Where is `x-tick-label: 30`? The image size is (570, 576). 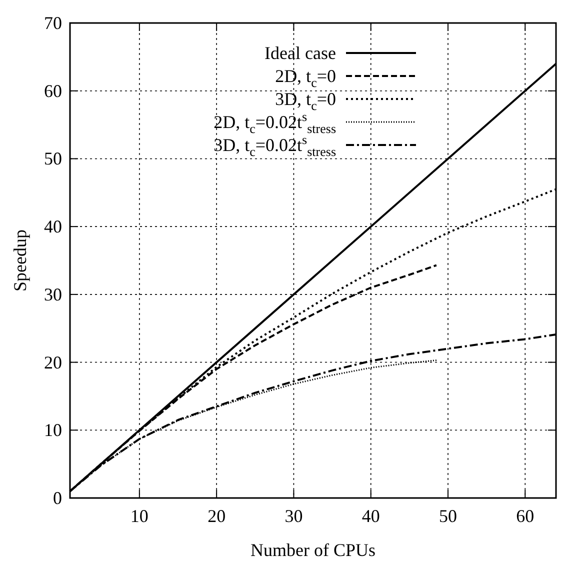 x-tick-label: 30 is located at coordinates (293, 516).